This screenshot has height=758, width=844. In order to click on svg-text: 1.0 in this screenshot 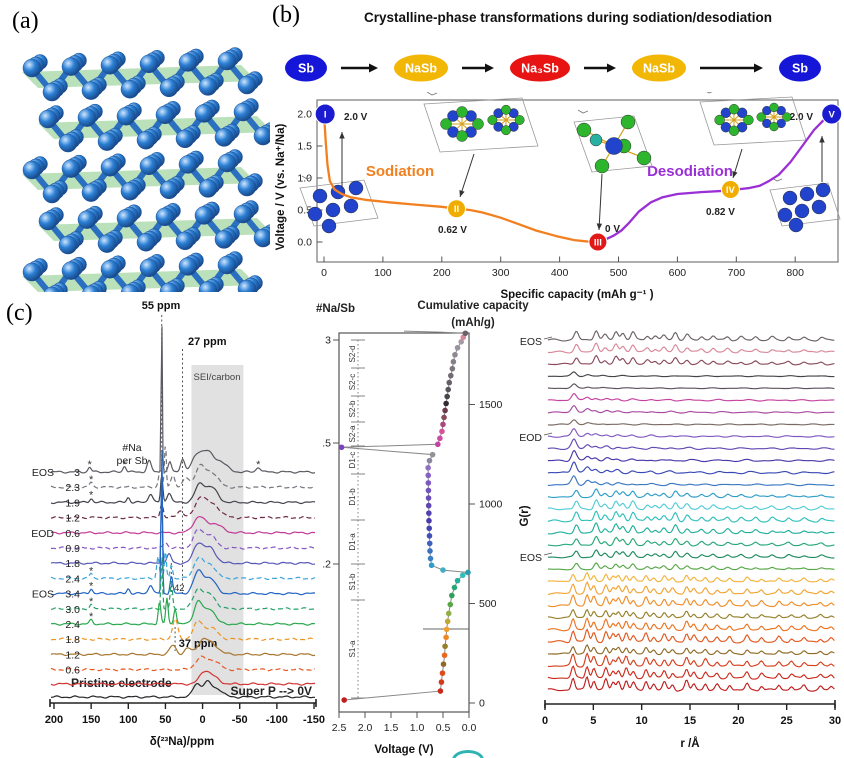, I will do `click(417, 728)`.